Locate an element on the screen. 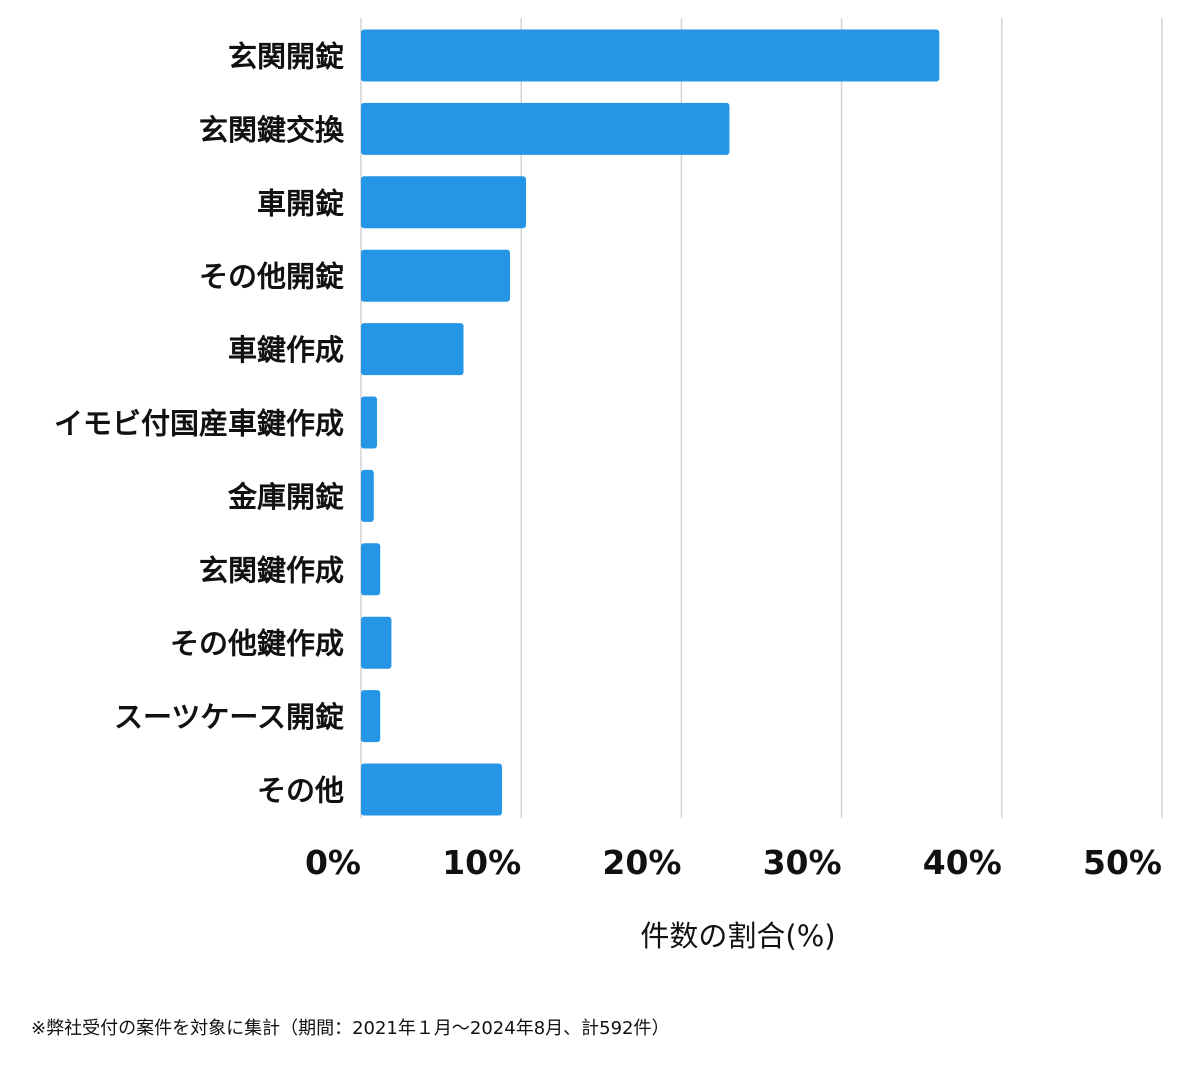  x-tick-label-4: 40% is located at coordinates (962, 862).